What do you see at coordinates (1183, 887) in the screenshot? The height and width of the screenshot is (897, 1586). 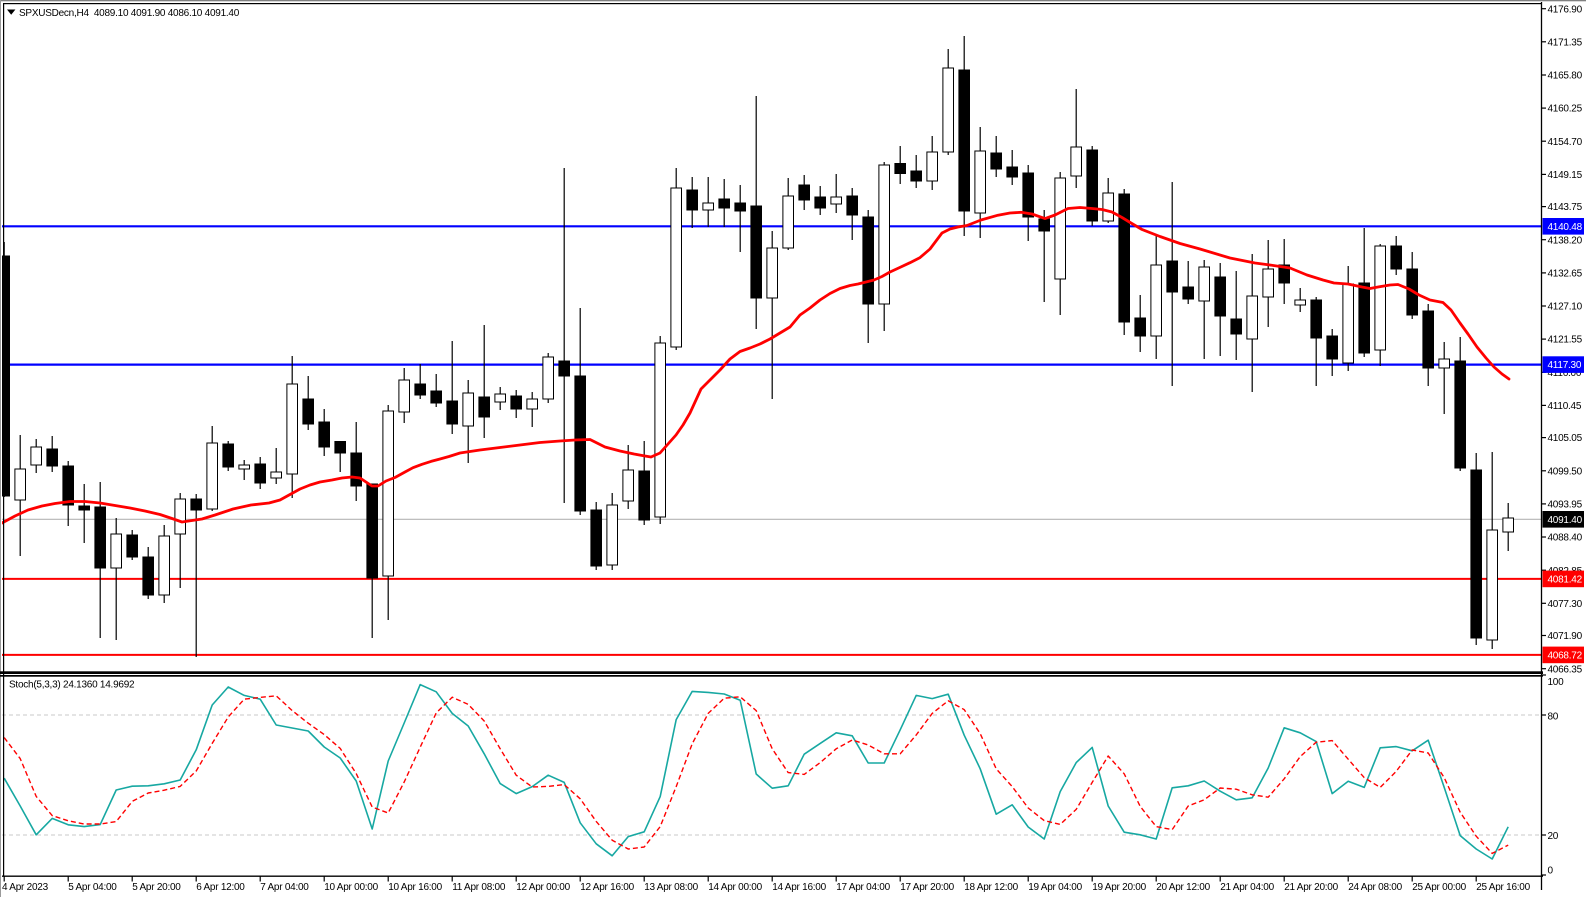 I see `svg-text: 20 Apr 12:00` at bounding box center [1183, 887].